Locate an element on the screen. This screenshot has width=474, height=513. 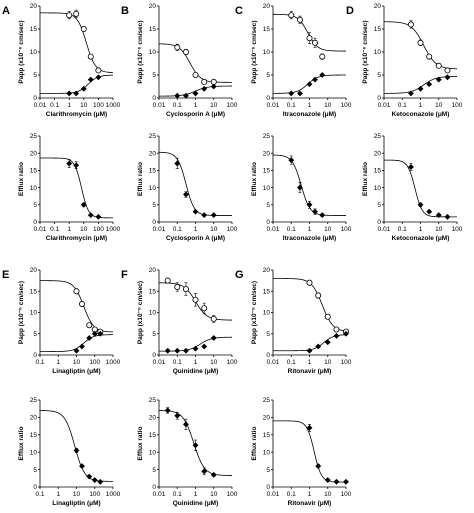
y-tick-label: 15 is located at coordinates (153, 29).